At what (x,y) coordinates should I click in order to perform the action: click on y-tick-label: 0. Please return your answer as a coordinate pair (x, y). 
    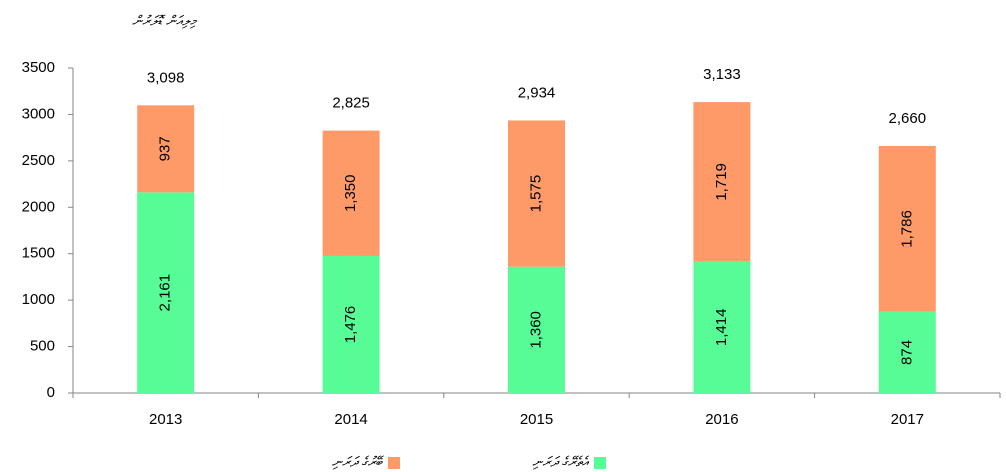
    Looking at the image, I should click on (51, 392).